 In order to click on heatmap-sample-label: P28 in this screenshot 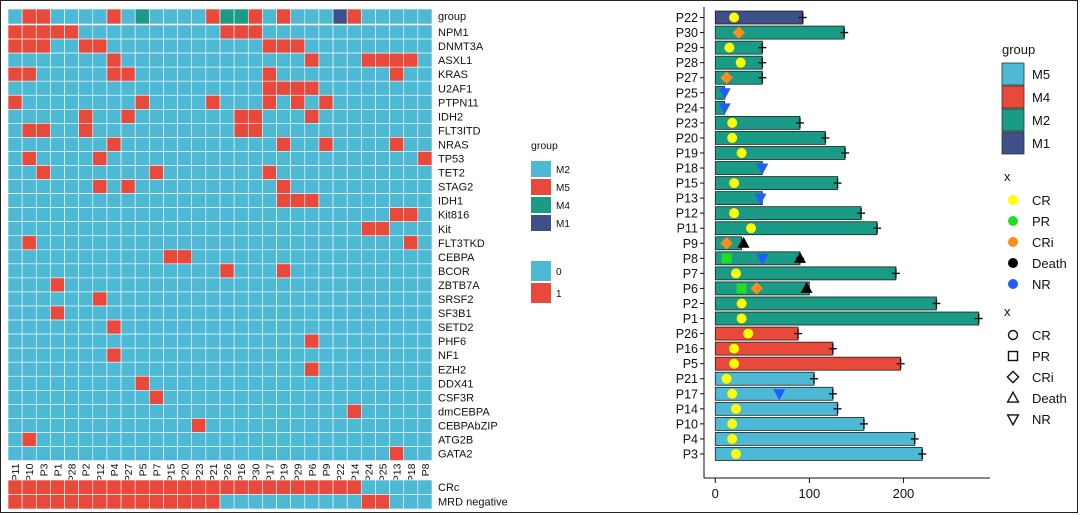, I will do `click(73, 472)`.